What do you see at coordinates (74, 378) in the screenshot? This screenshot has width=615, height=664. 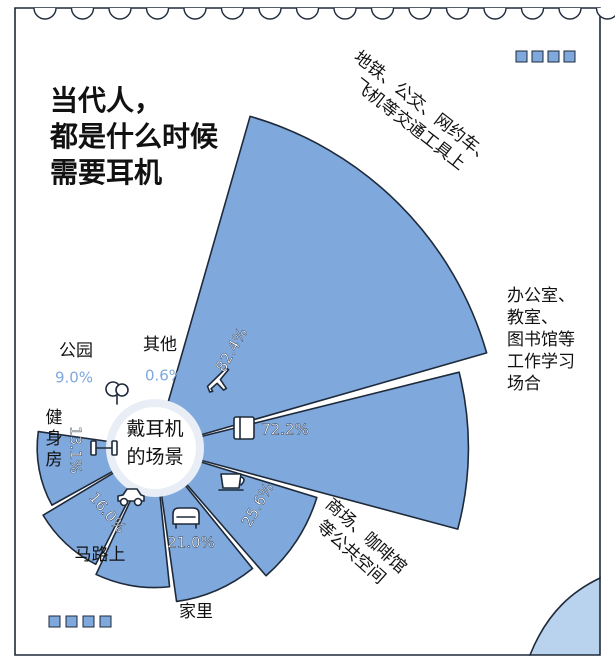 I see `value-label: 9.0%` at bounding box center [74, 378].